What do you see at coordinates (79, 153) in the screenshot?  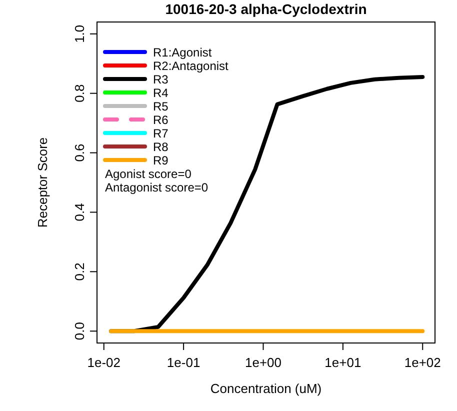 I see `y-tick-label: 0.6` at bounding box center [79, 153].